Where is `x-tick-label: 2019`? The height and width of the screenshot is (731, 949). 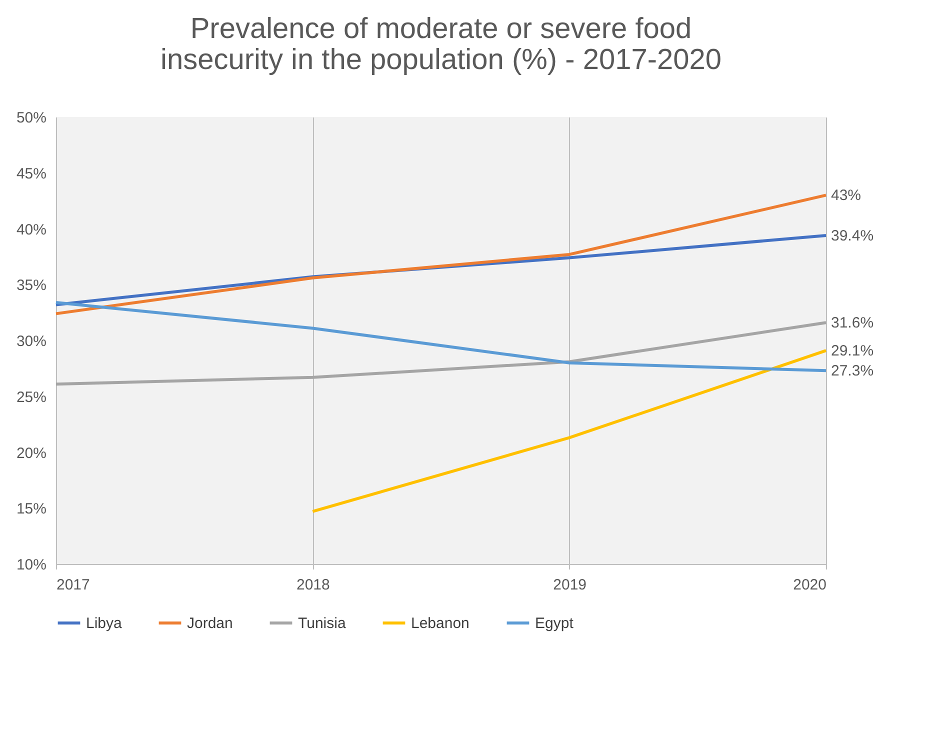 x-tick-label: 2019 is located at coordinates (570, 585).